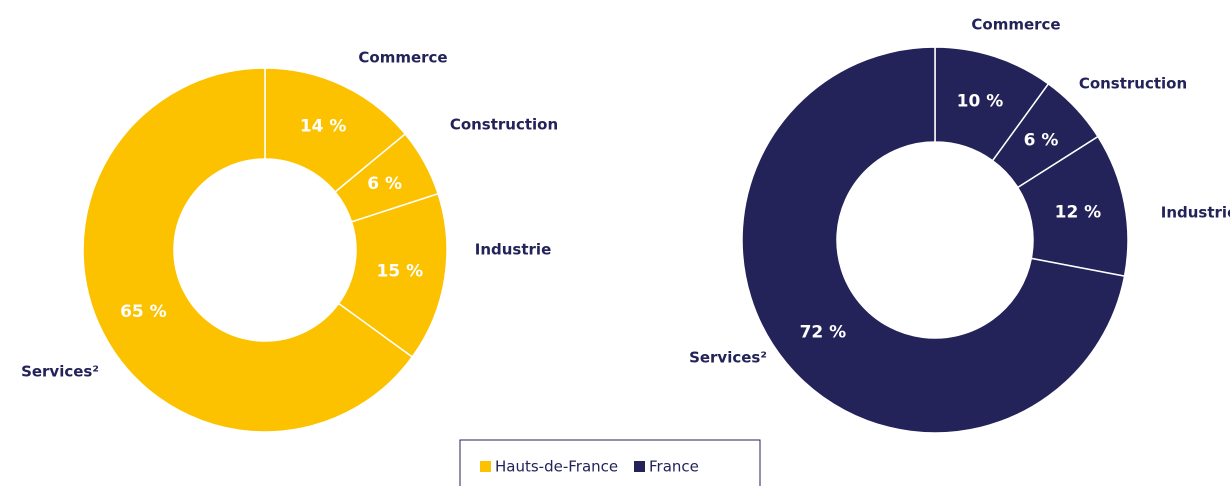 This screenshot has width=1230, height=486. Describe the element at coordinates (400, 271) in the screenshot. I see `data-label: 15 %` at that location.